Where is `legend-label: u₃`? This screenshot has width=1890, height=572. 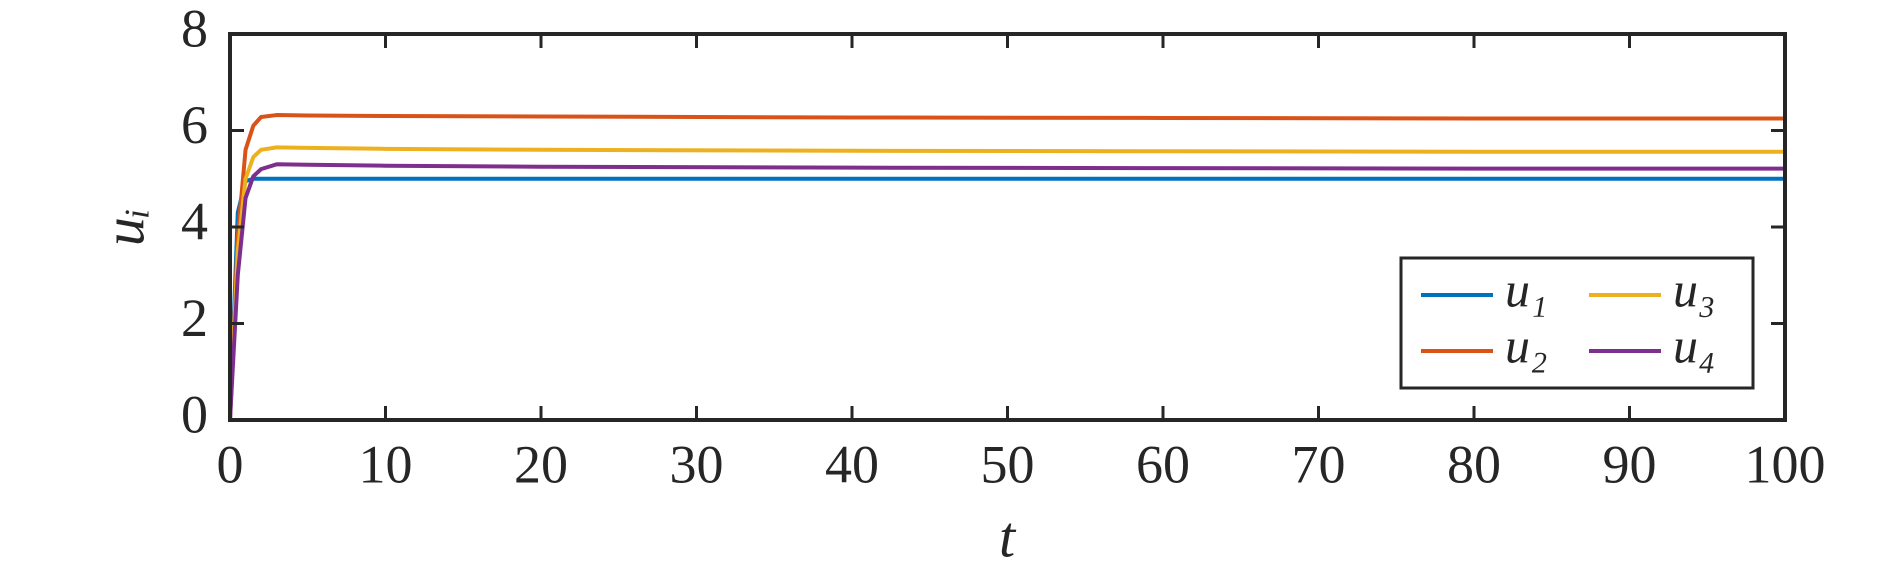
legend-label: u₃ is located at coordinates (1694, 289).